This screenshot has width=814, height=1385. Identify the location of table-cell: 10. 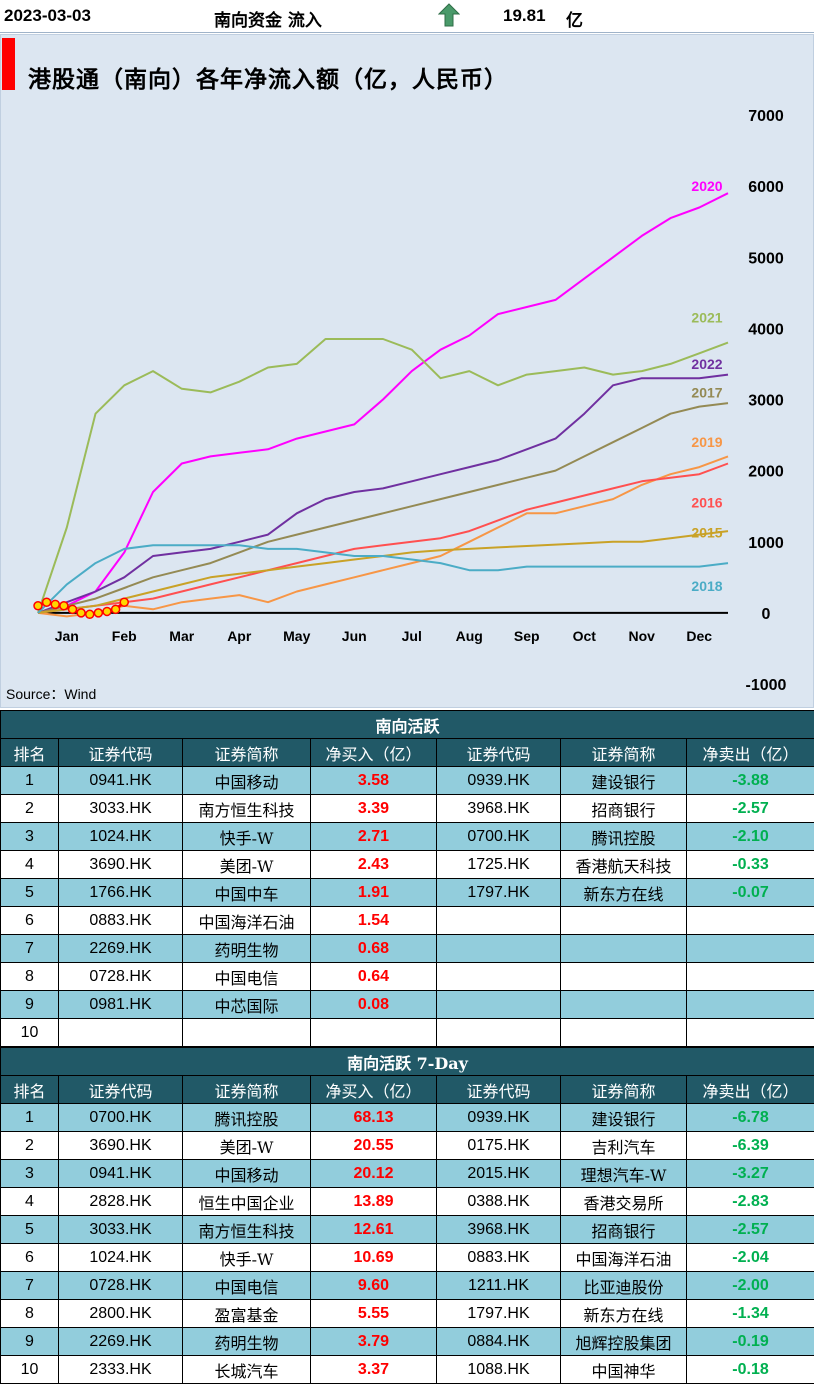
(29, 1369).